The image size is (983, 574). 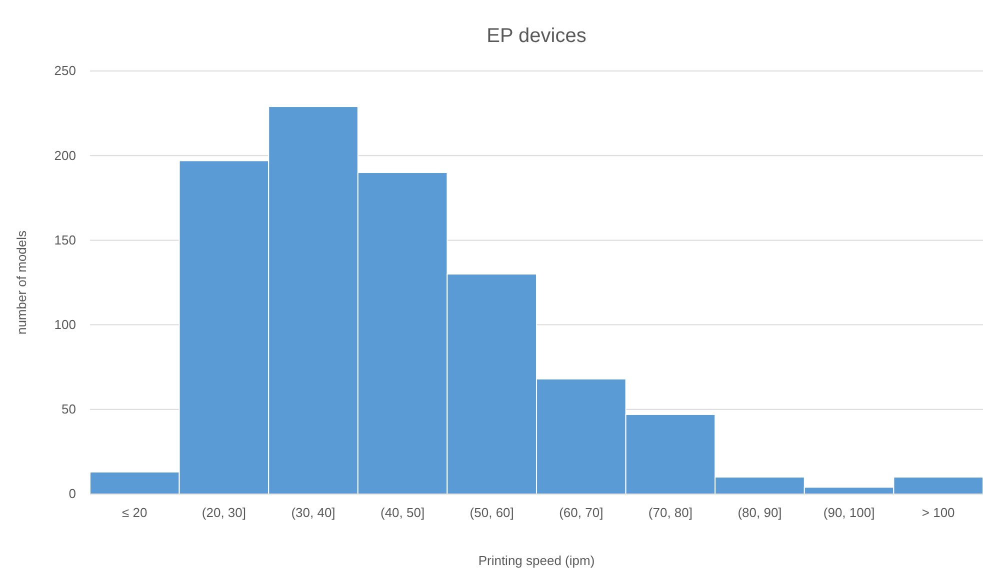 I want to click on x-tick-label: ≤ 20, so click(x=135, y=512).